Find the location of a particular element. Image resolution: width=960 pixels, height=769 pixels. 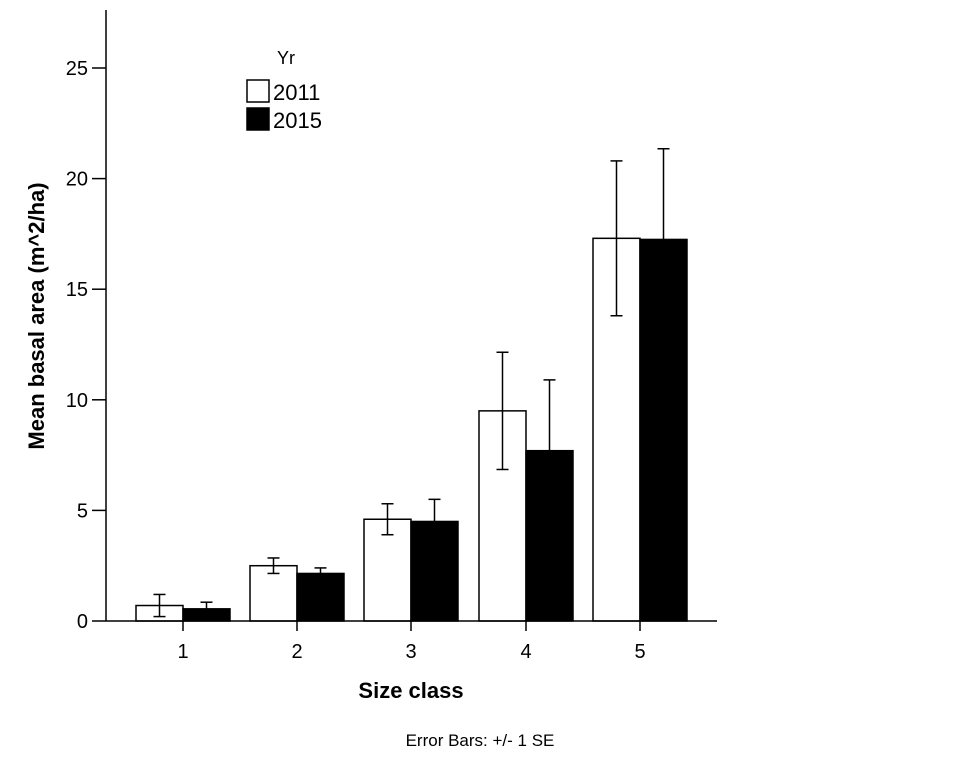

x-tick-label: 2 is located at coordinates (296, 652).